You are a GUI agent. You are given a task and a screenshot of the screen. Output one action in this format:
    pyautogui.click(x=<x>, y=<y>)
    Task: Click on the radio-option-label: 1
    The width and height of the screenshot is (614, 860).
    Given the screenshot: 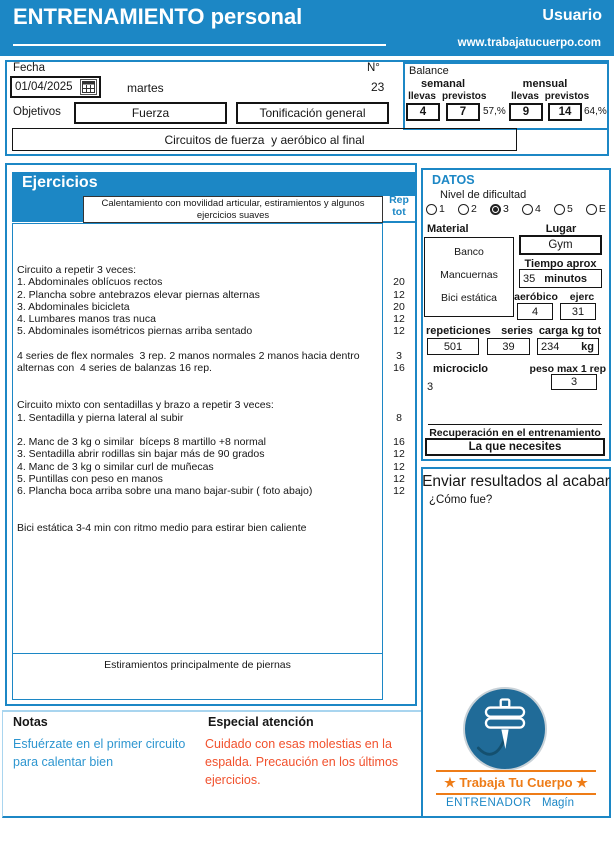 What is the action you would take?
    pyautogui.click(x=442, y=209)
    